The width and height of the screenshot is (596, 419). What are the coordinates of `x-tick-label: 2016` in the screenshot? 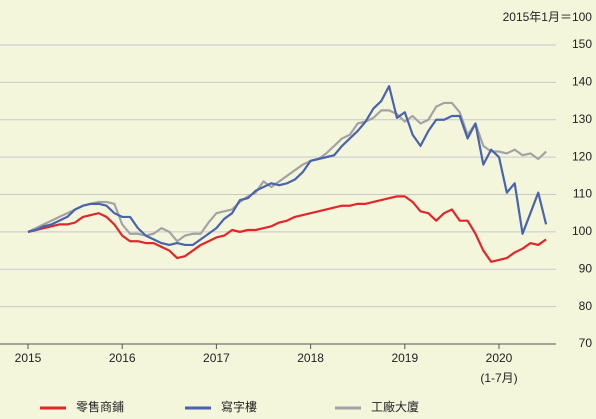 It's located at (122, 358).